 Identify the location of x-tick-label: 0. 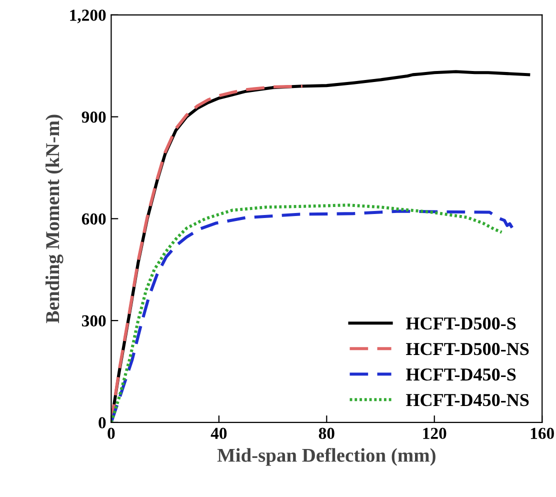
(111, 434).